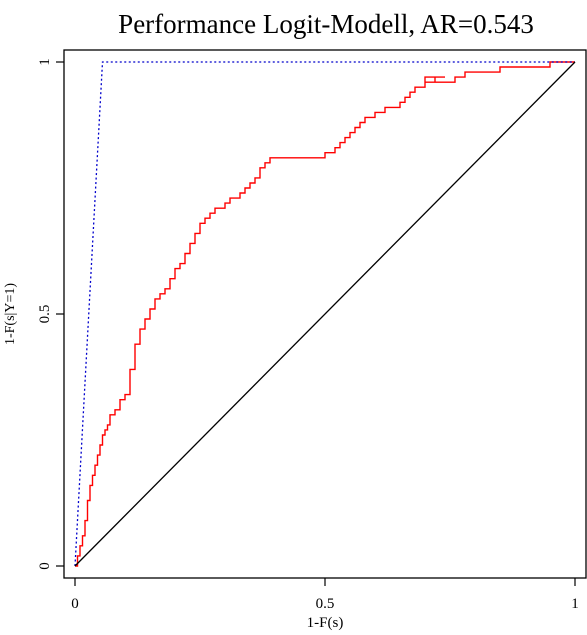  I want to click on x-tick-label: 1, so click(575, 604).